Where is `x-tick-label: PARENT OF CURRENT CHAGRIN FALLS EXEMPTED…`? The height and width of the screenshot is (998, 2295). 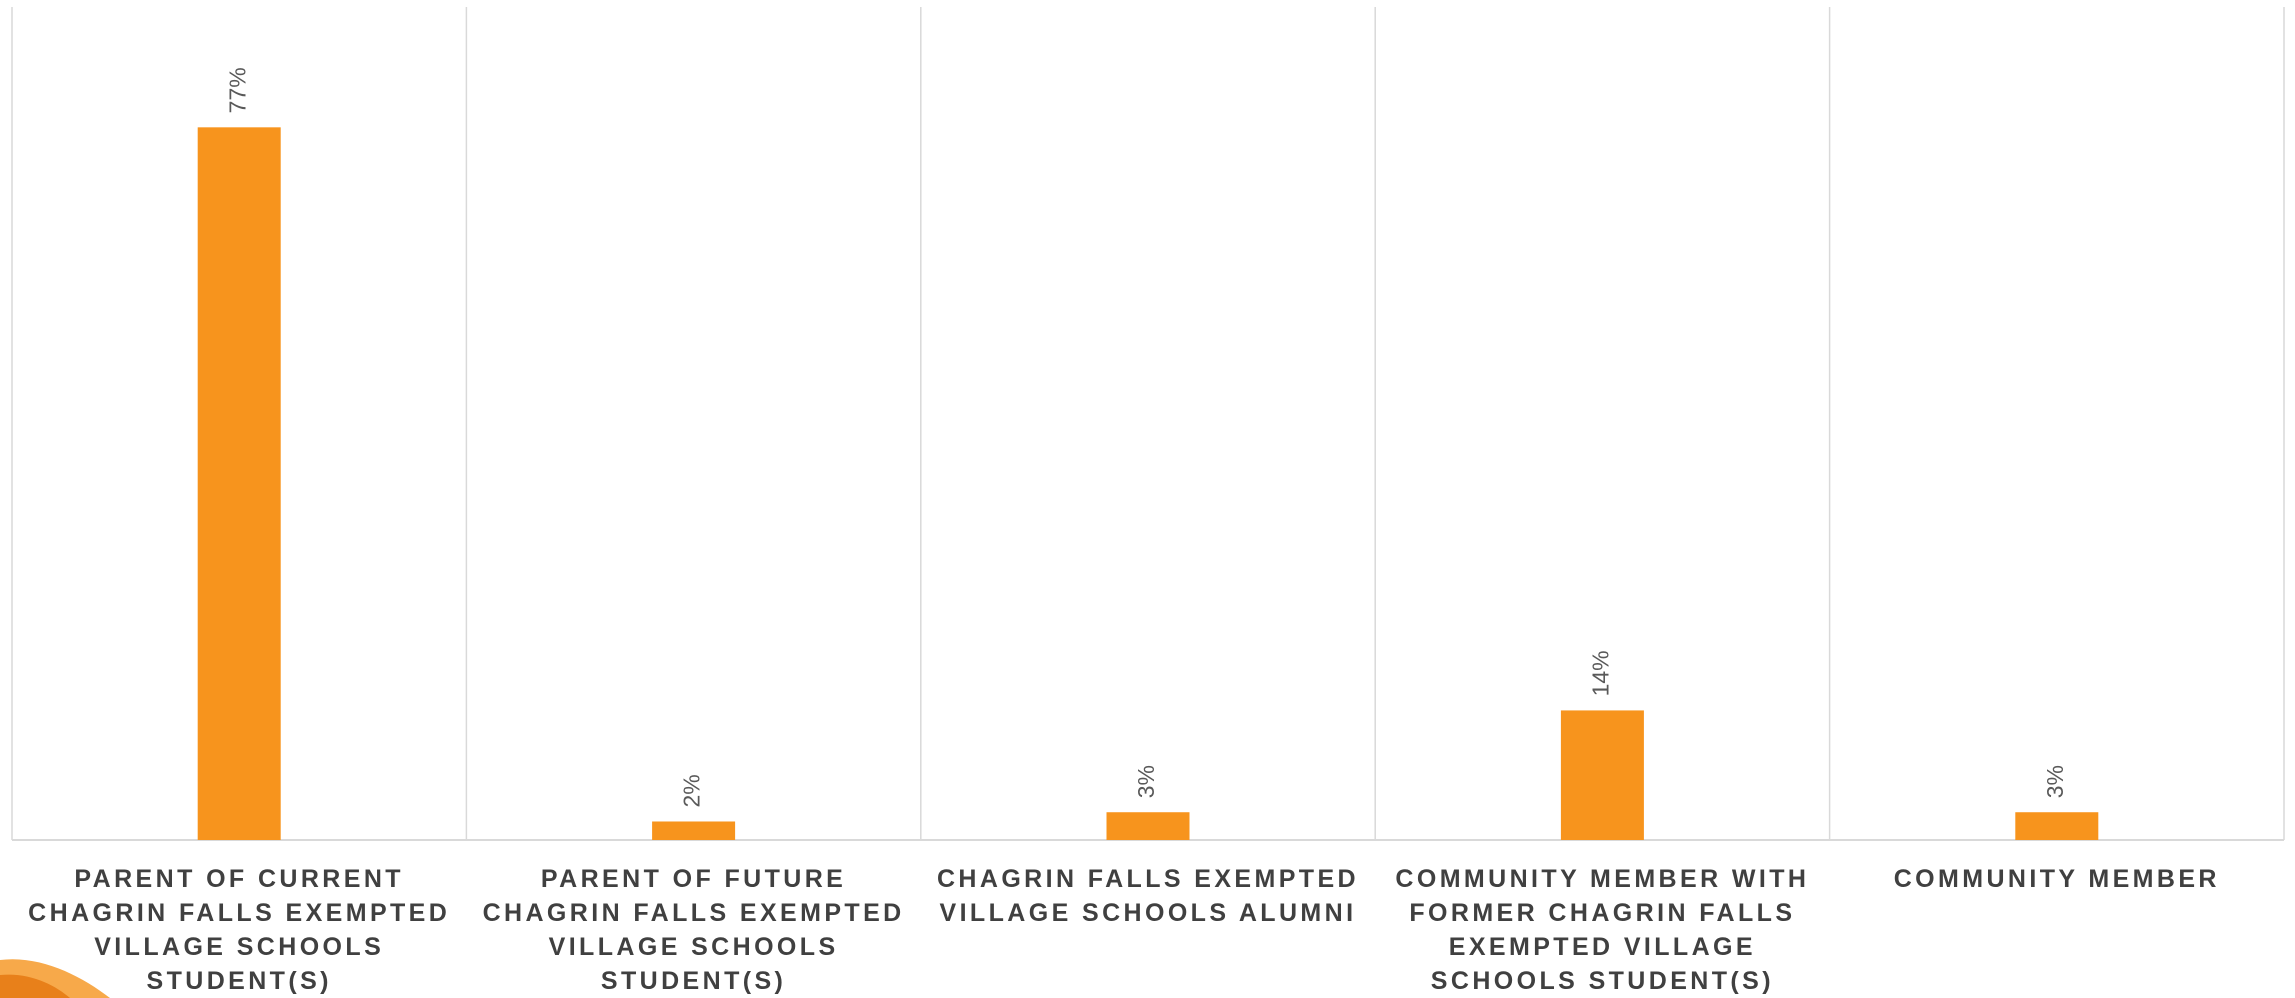 x-tick-label: PARENT OF CURRENT CHAGRIN FALLS EXEMPTED… is located at coordinates (239, 930).